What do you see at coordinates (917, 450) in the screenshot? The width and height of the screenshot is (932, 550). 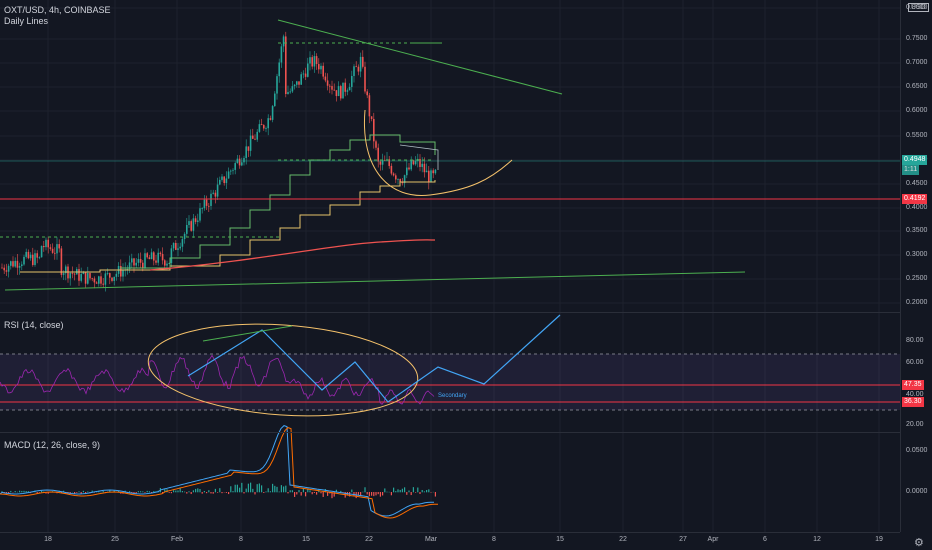 I see `macd-tick: 0.0500` at bounding box center [917, 450].